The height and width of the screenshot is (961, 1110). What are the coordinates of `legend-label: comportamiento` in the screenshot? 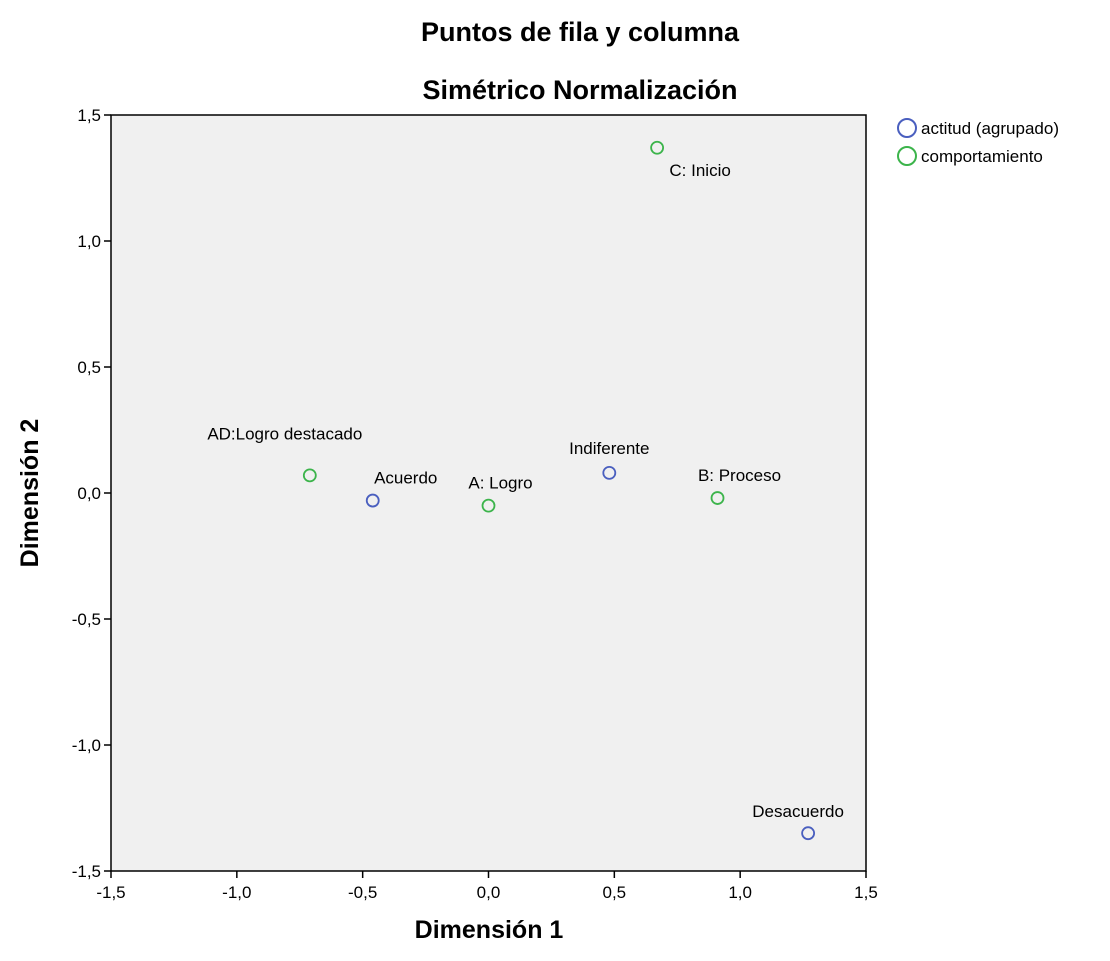 It's located at (982, 156).